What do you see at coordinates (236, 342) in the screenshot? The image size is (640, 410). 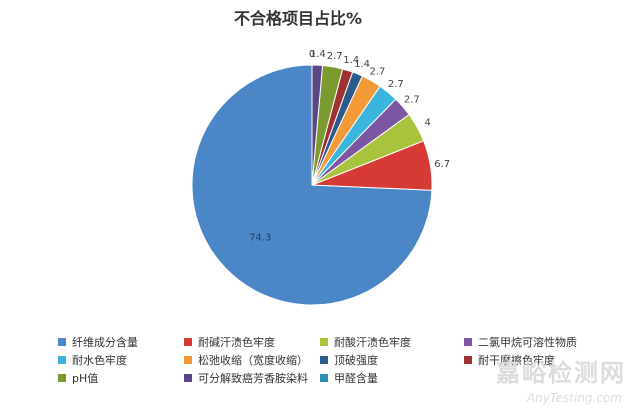 I see `legend-label: 耐碱汗渍色牢度` at bounding box center [236, 342].